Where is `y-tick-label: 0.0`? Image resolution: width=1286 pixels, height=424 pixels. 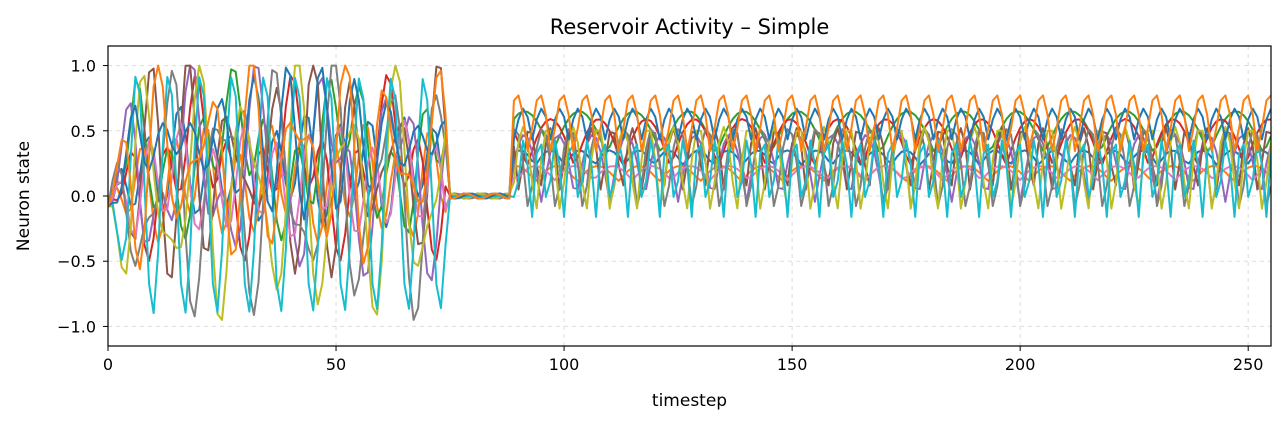
y-tick-label: 0.0 is located at coordinates (83, 196).